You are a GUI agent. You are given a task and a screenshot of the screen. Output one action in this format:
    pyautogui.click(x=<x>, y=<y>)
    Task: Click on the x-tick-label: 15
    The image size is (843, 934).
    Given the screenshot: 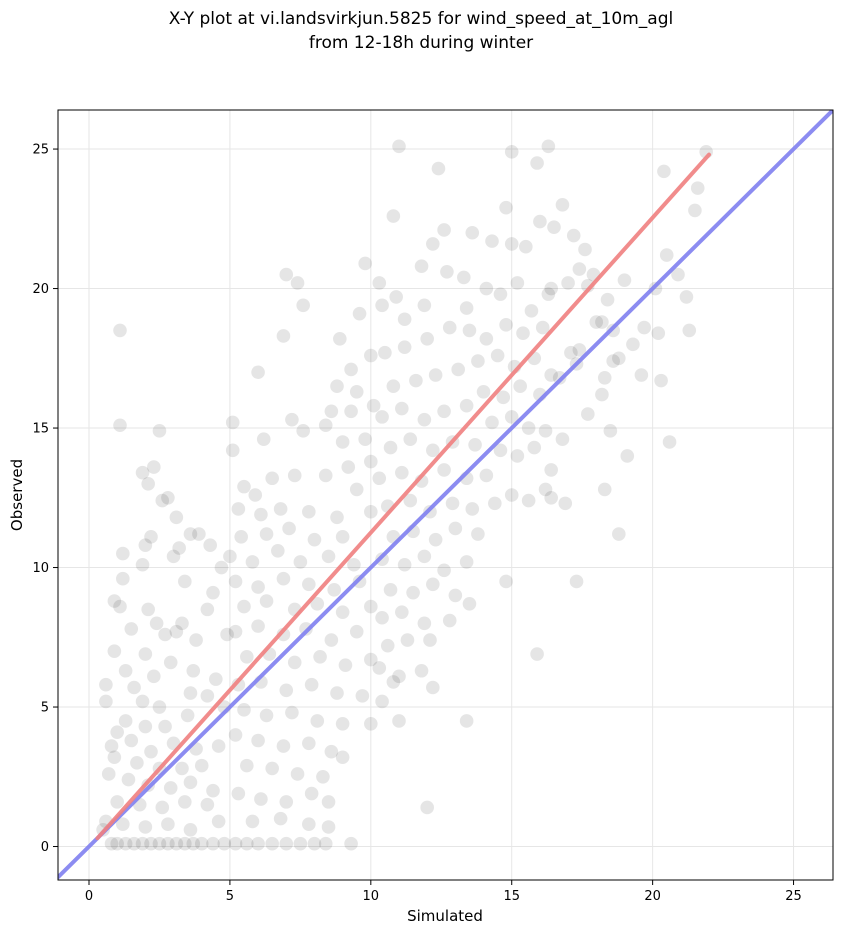 What is the action you would take?
    pyautogui.click(x=511, y=896)
    